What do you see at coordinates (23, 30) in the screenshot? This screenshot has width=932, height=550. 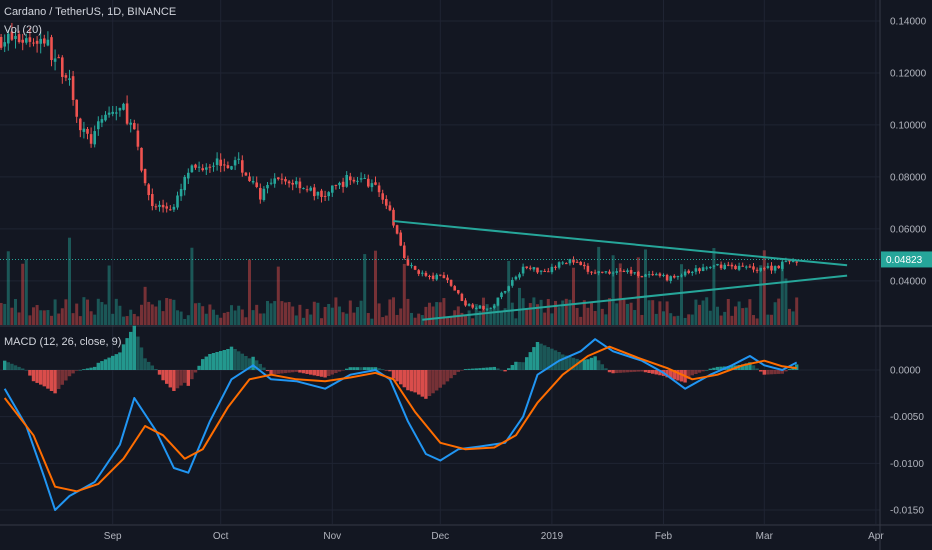 I see `volume-legend: Vol (20)` at bounding box center [23, 30].